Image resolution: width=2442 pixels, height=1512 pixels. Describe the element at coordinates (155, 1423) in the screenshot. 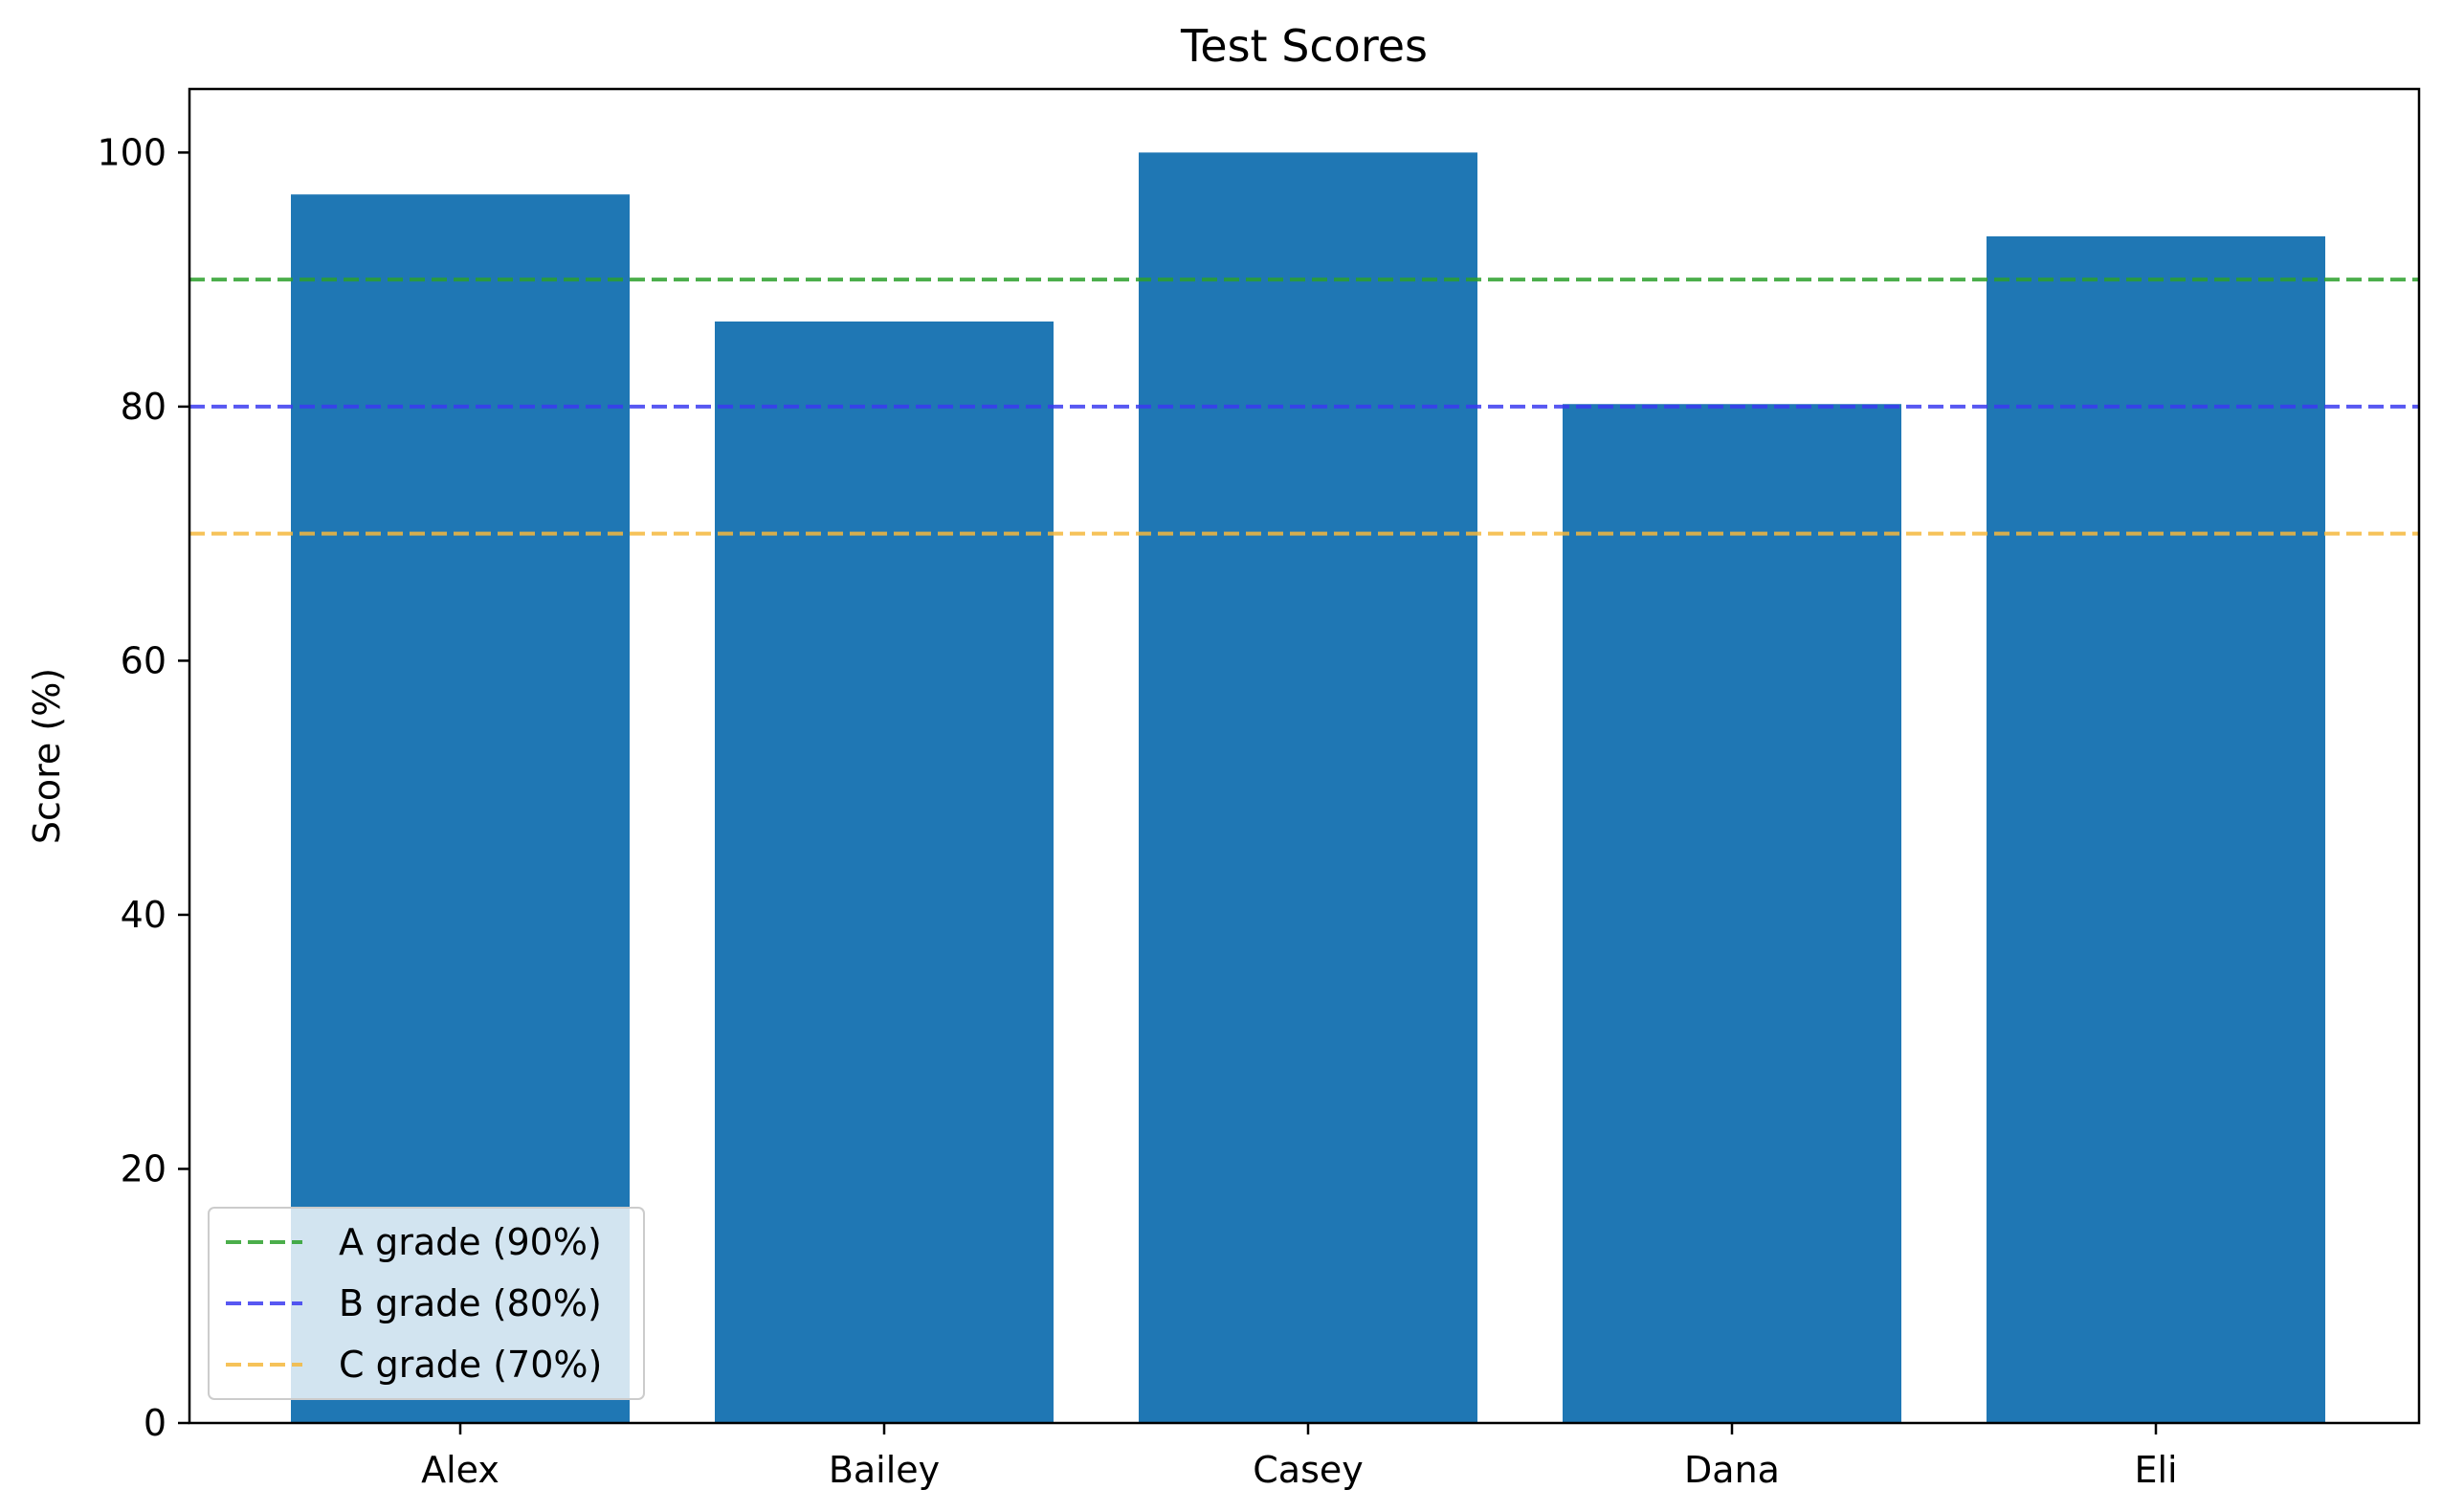

I see `y-tick-label: 0` at that location.